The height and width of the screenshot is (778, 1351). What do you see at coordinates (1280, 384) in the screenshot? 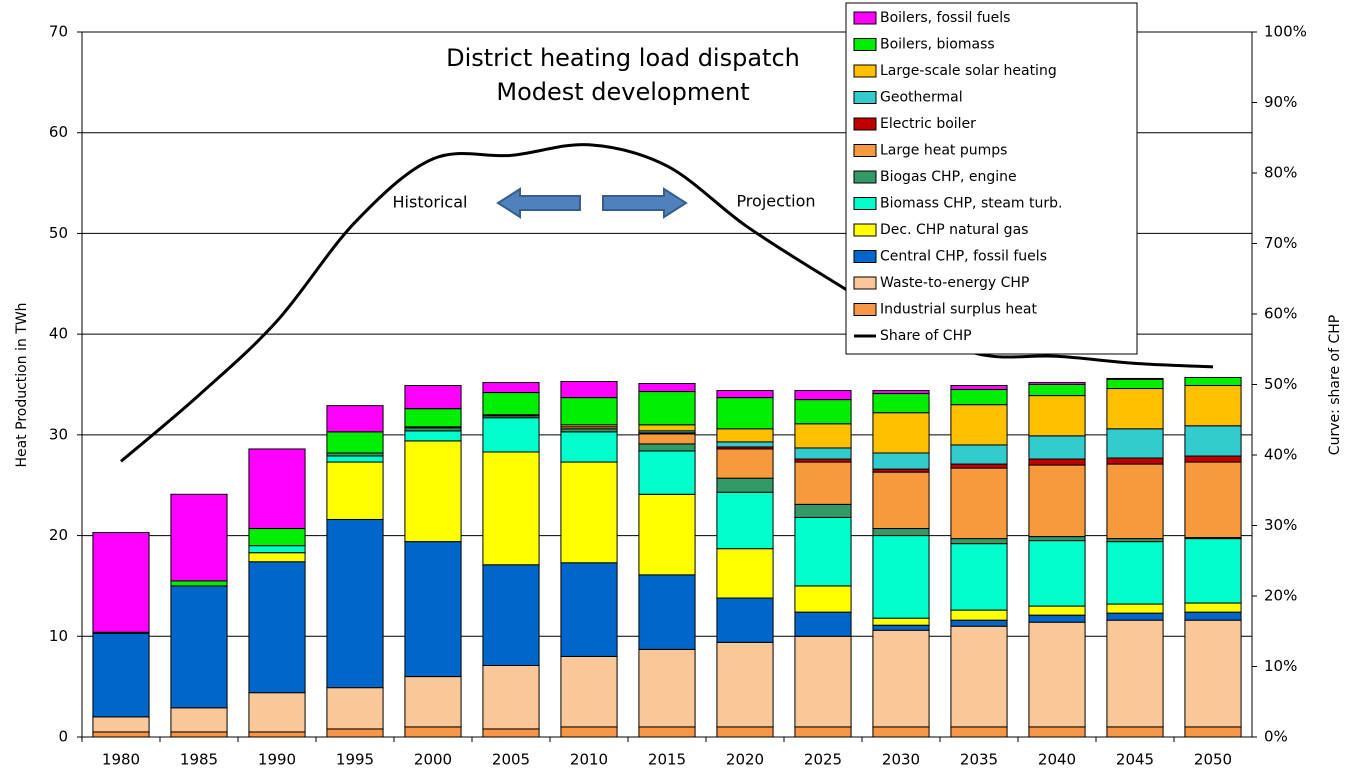
I see `y2-tick-label: 50%` at bounding box center [1280, 384].